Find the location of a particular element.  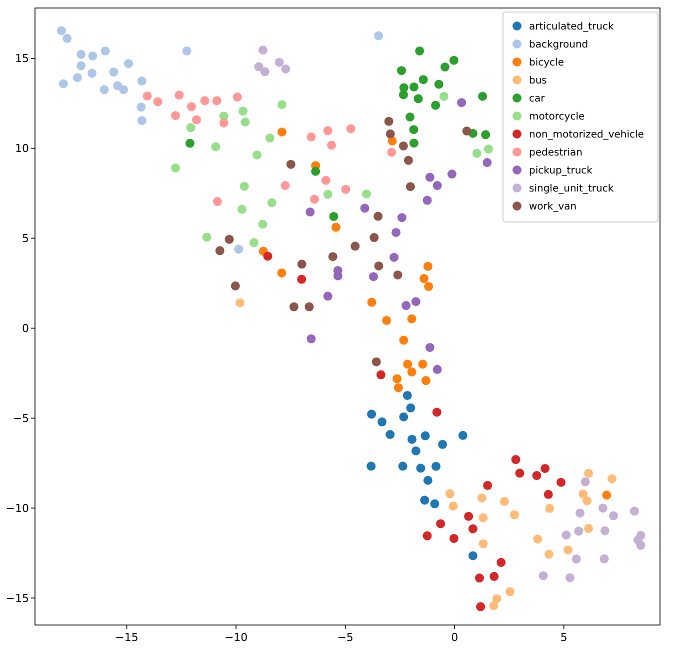

legend-label: non_motorized_vehicle is located at coordinates (586, 135).